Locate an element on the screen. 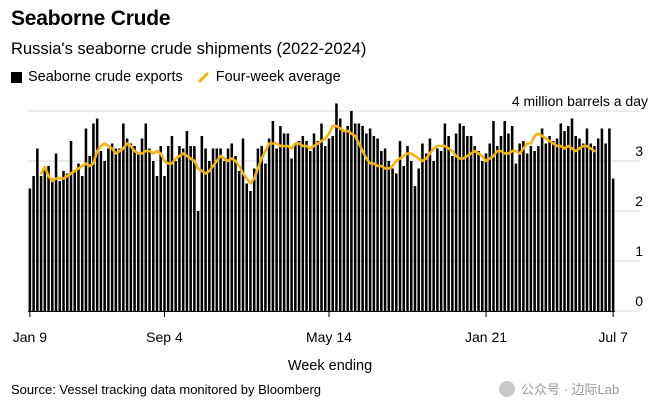 The height and width of the screenshot is (417, 660). average-line is located at coordinates (317, 154).